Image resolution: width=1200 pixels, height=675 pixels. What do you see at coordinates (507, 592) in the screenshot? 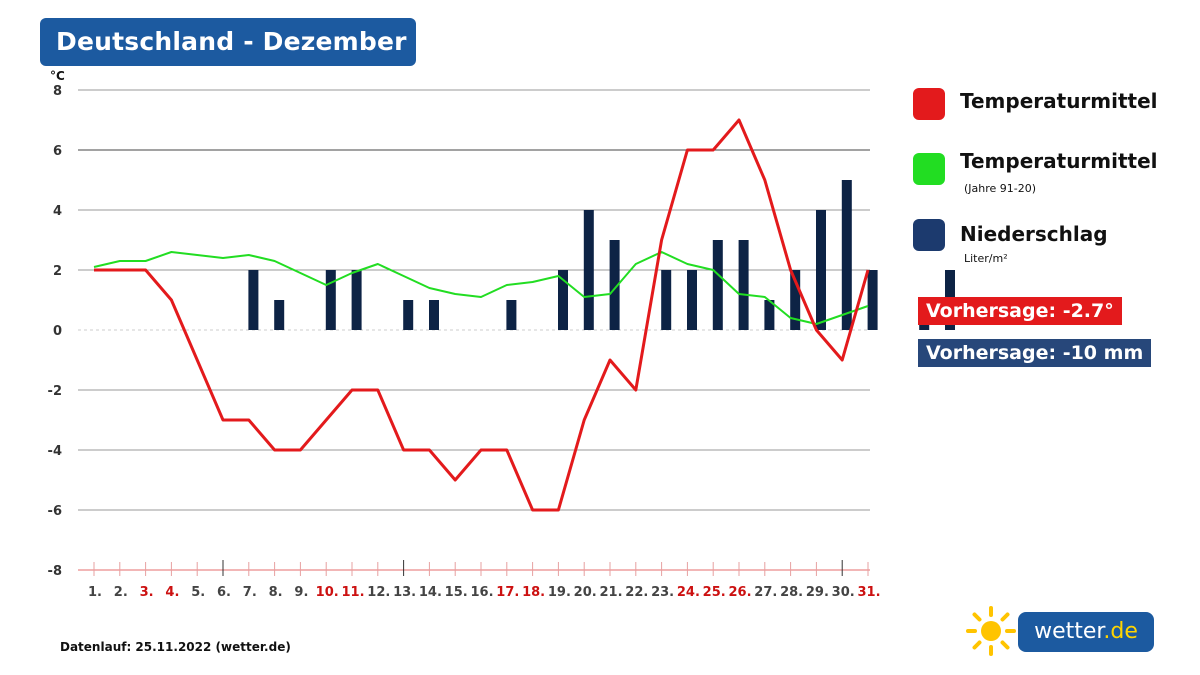
I see `x-tick-label: 17.` at bounding box center [507, 592].